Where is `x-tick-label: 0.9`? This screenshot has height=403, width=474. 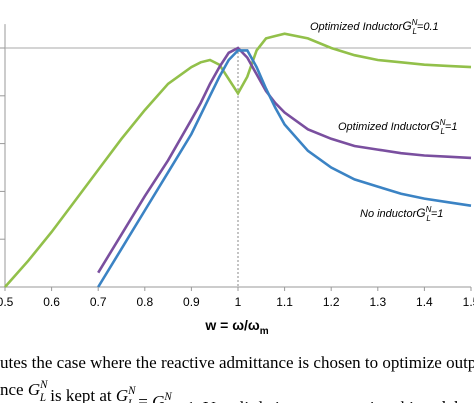 x-tick-label: 0.9 is located at coordinates (191, 302).